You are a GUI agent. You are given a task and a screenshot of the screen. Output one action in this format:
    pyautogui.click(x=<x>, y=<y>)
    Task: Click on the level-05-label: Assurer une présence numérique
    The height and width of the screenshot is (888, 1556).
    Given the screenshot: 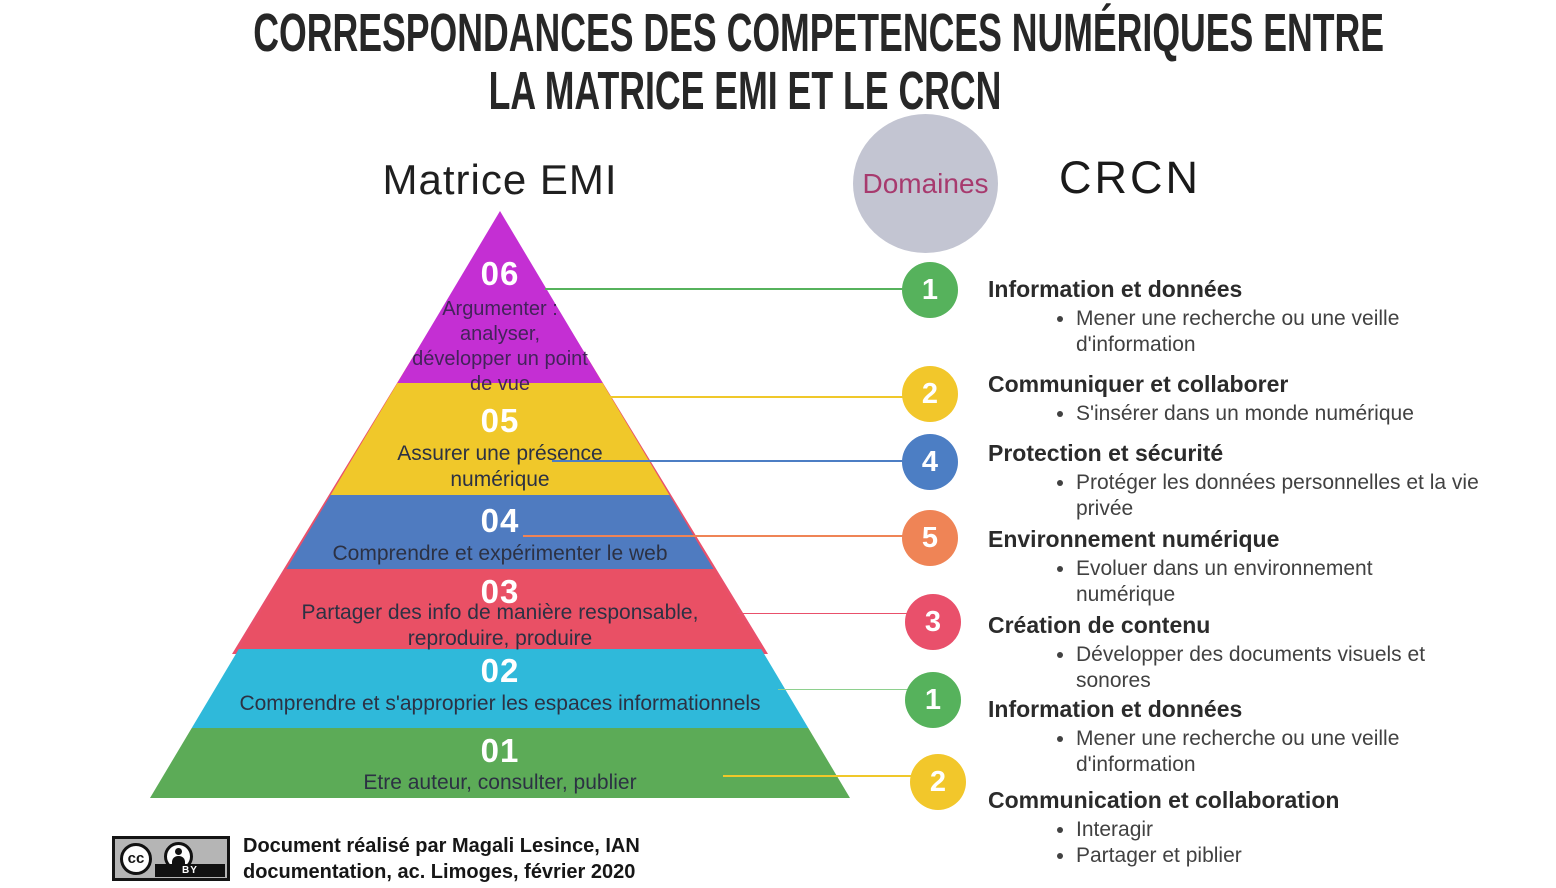 What is the action you would take?
    pyautogui.click(x=500, y=466)
    